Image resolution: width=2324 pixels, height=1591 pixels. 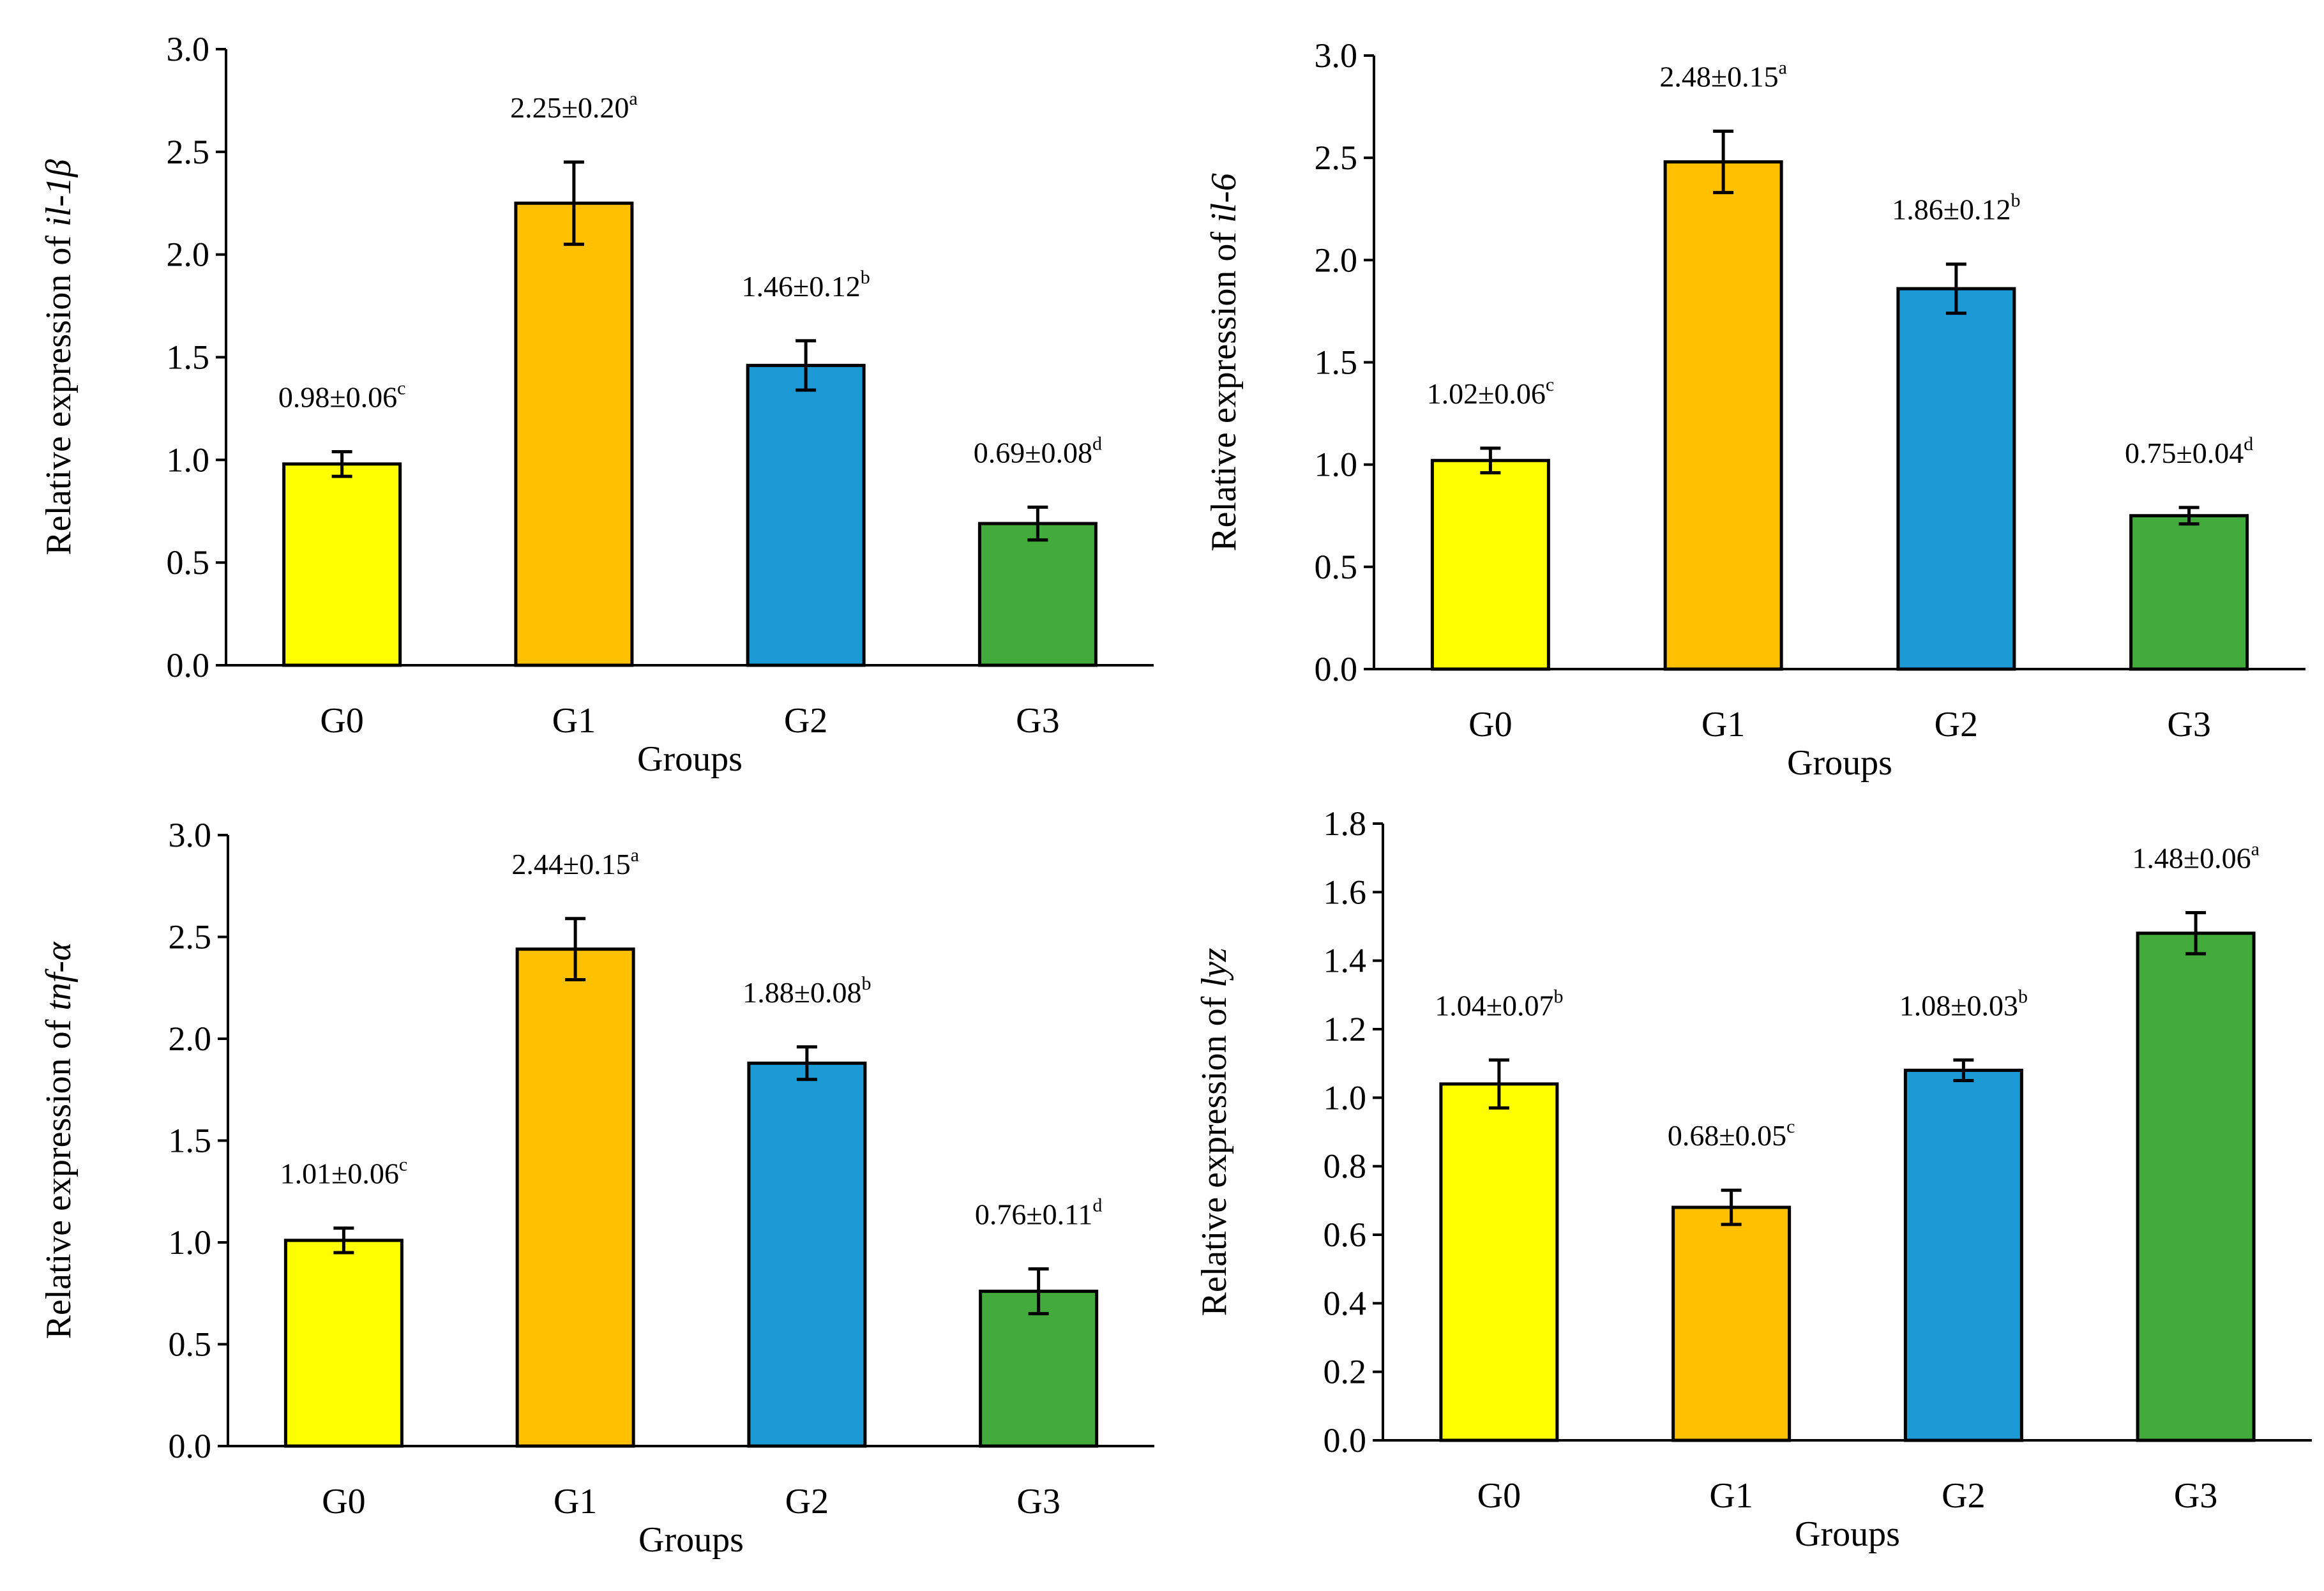 What do you see at coordinates (59, 193) in the screenshot?
I see `y-axis-title-gene: il-1β` at bounding box center [59, 193].